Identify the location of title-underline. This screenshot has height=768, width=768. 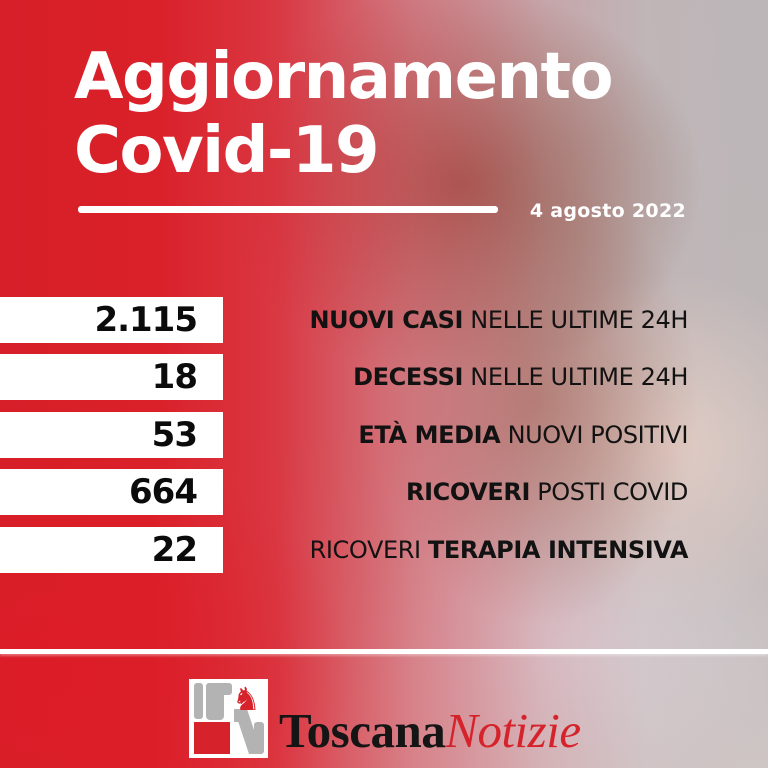
(288, 209).